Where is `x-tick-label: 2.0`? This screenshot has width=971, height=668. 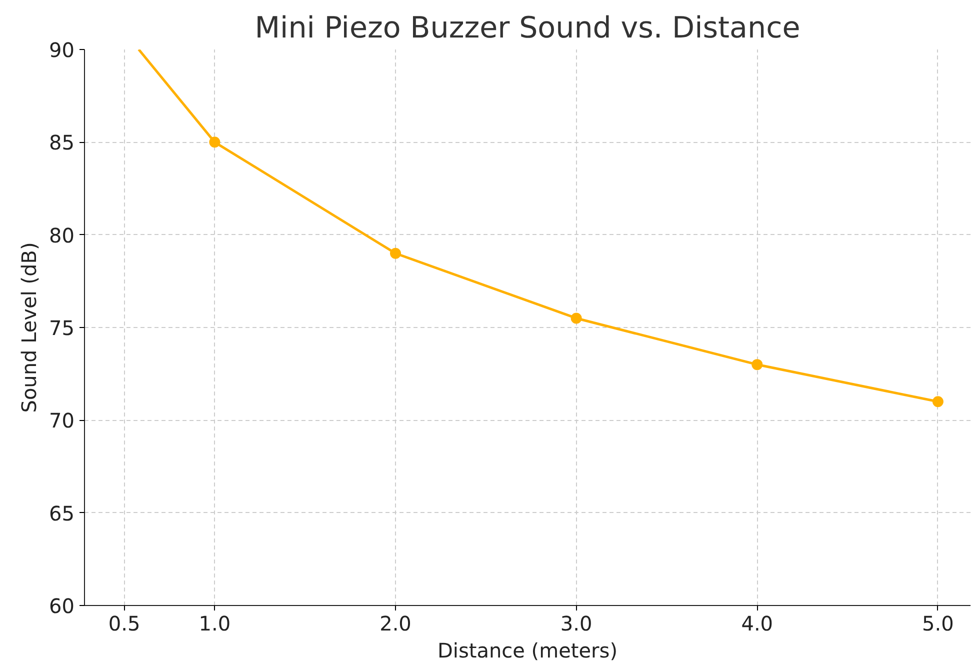
x-tick-label: 2.0 is located at coordinates (396, 624).